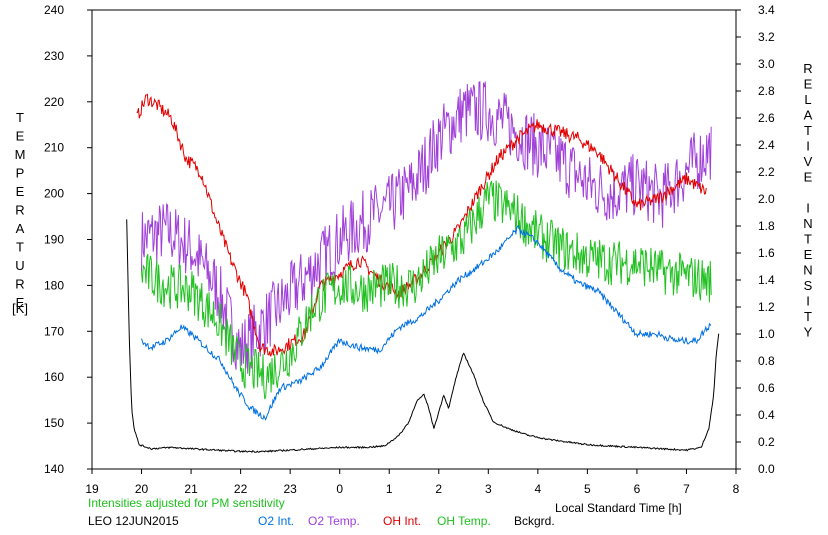  I want to click on y-left-tick-label: 200, so click(54, 194).